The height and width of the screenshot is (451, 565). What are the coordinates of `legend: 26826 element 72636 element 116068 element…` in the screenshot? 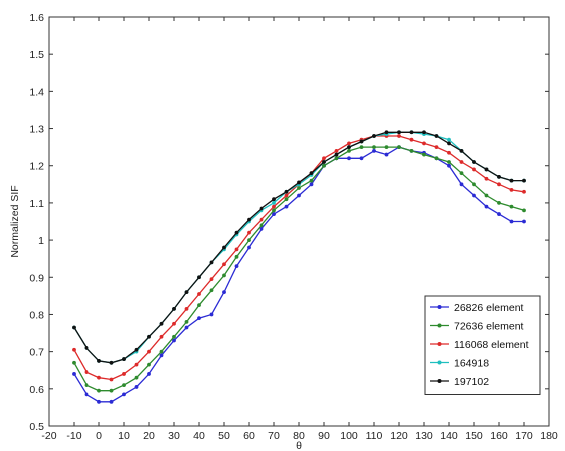 It's located at (482, 345).